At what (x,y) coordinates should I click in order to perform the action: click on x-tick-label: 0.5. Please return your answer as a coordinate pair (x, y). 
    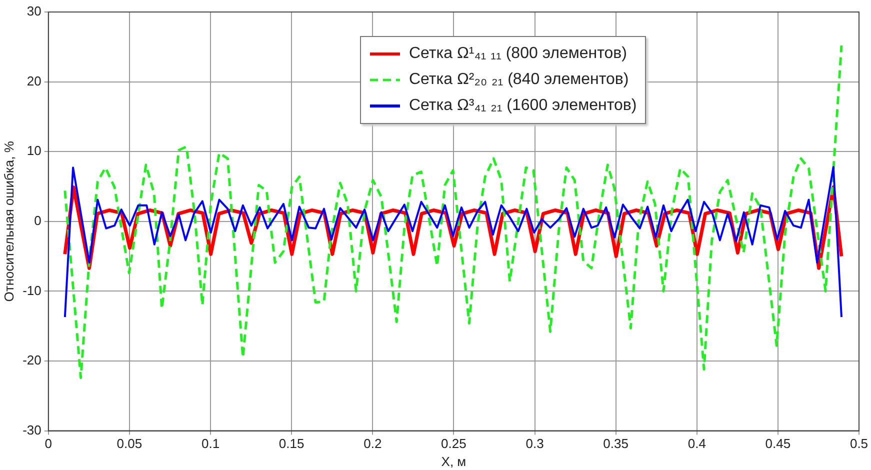
    Looking at the image, I should click on (859, 444).